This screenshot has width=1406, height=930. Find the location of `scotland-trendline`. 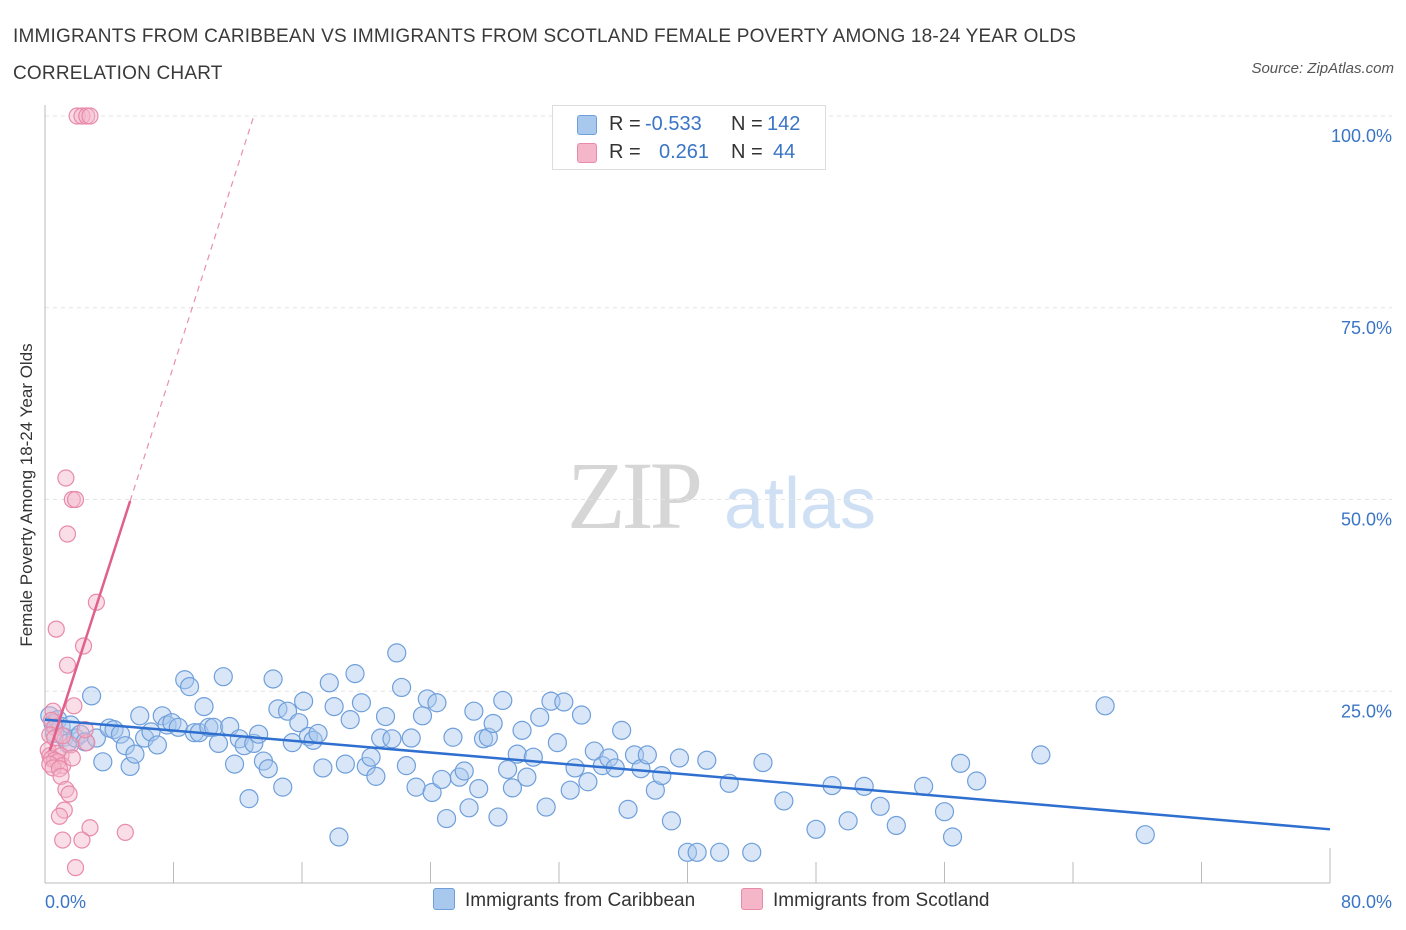

scotland-trendline is located at coordinates (90, 625).